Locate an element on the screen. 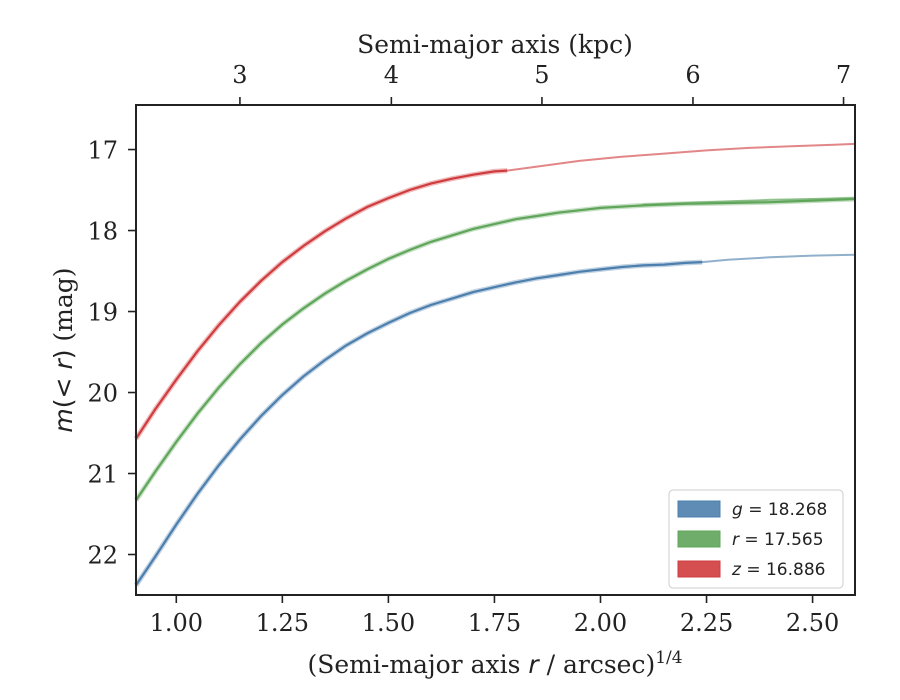 The height and width of the screenshot is (700, 900). y-tick-label: 19 is located at coordinates (102, 313).